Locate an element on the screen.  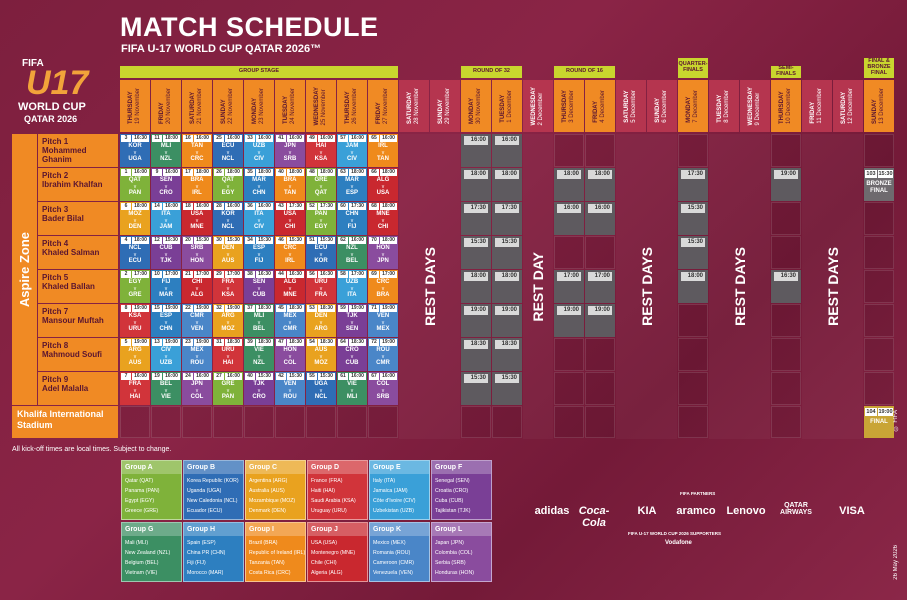
stage-label: ROUND OF 16 is located at coordinates (584, 71).